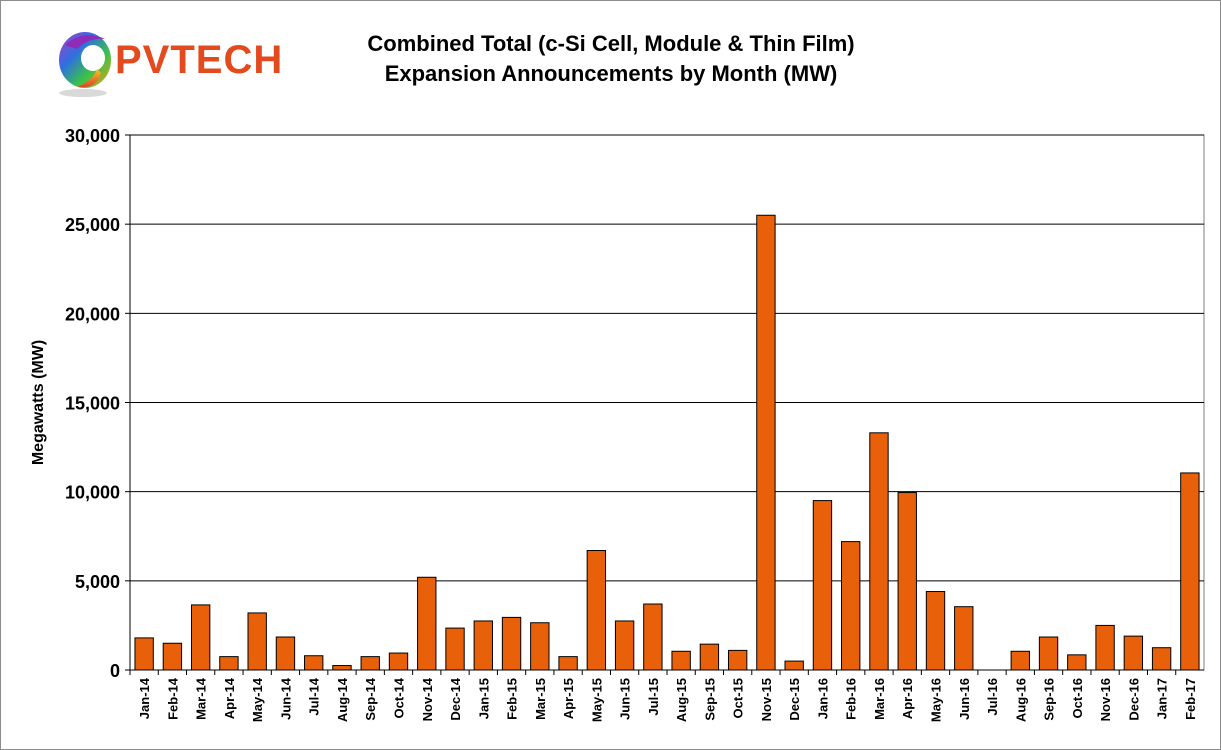 Image resolution: width=1221 pixels, height=750 pixels. Describe the element at coordinates (144, 698) in the screenshot. I see `x-tick-label: Jan-14` at that location.